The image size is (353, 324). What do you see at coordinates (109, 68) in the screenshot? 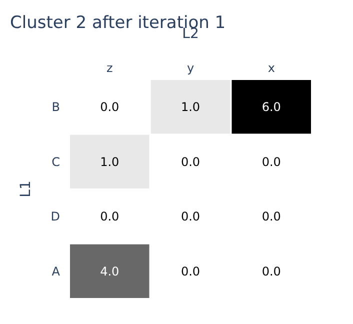
I see `x-tick-label: z` at bounding box center [109, 68].